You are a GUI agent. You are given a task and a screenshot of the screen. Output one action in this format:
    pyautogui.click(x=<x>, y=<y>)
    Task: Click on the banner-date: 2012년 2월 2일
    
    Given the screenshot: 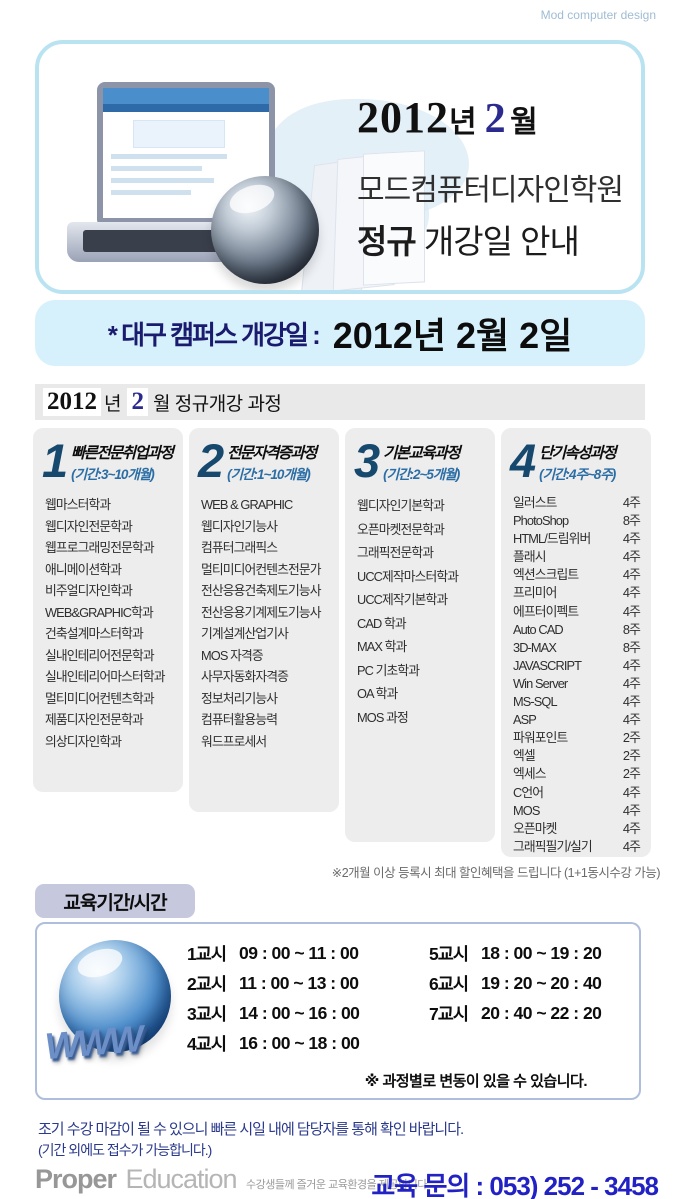 What is the action you would take?
    pyautogui.click(x=452, y=335)
    